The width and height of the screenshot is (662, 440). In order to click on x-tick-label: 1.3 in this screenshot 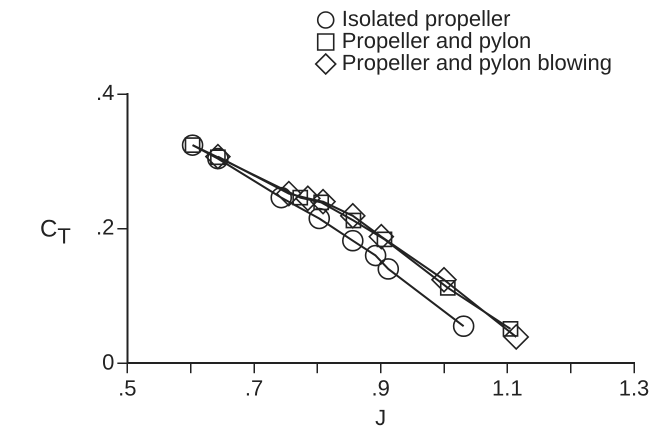, I will do `click(634, 387)`.